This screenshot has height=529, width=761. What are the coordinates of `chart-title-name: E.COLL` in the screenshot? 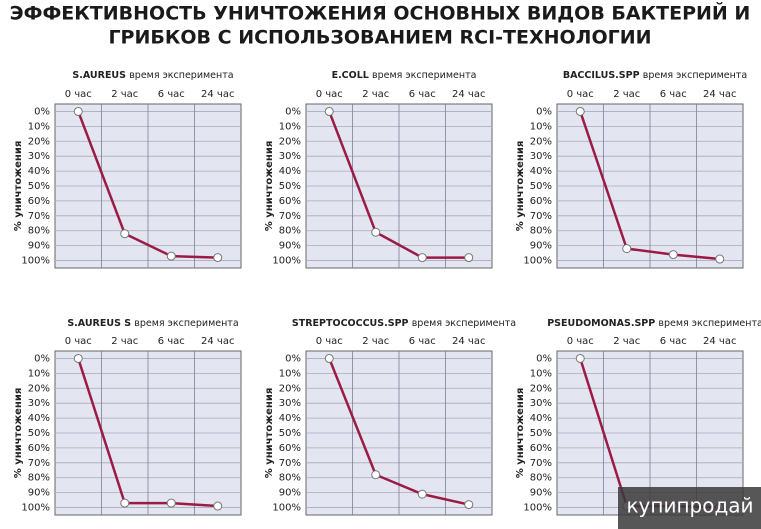 It's located at (350, 75).